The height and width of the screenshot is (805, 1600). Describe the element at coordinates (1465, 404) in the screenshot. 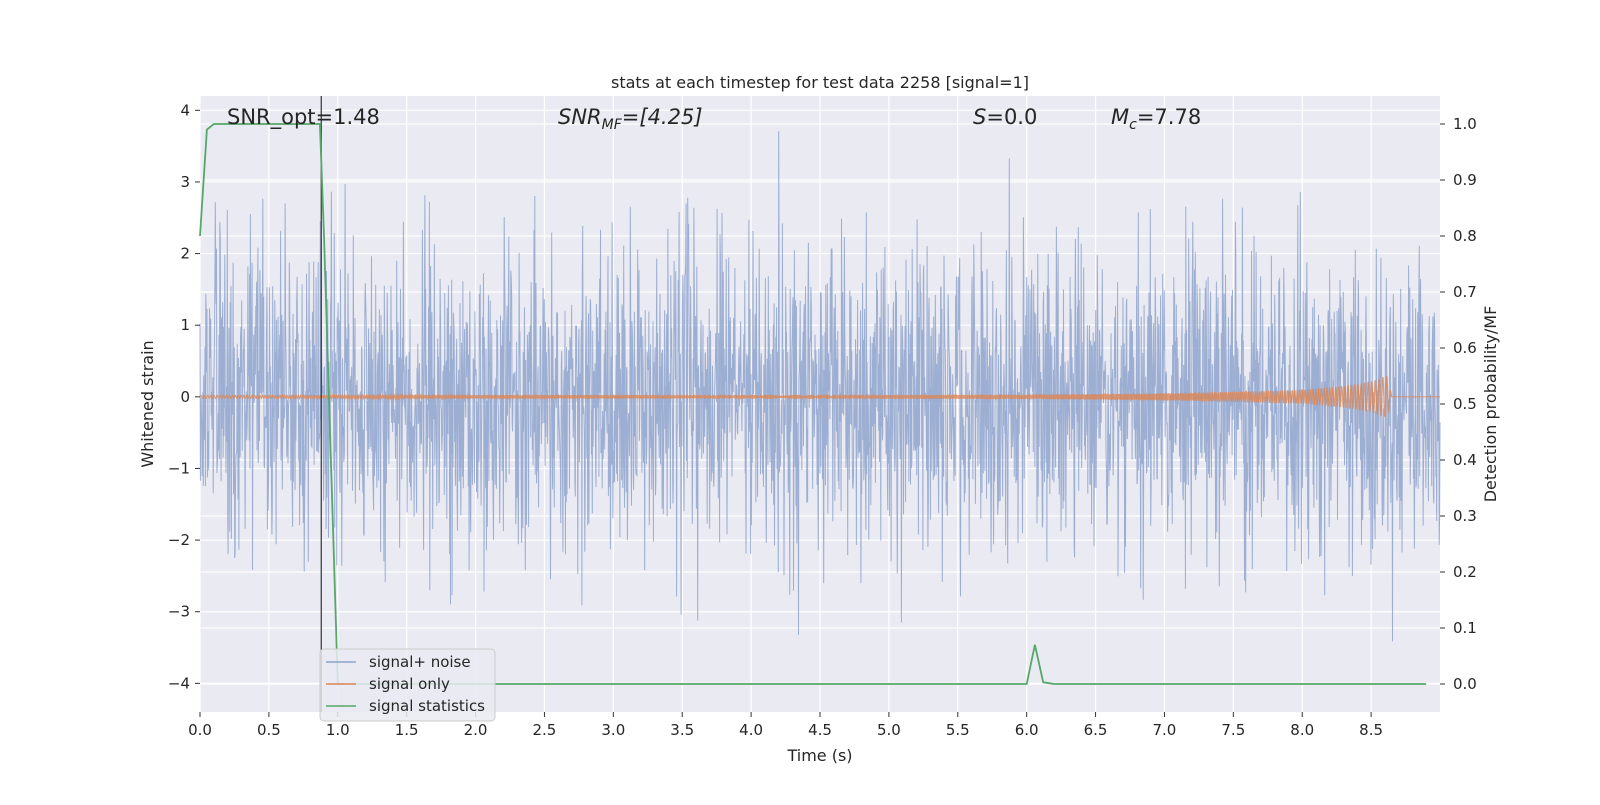

I see `y2-tick-label: 0.5` at that location.